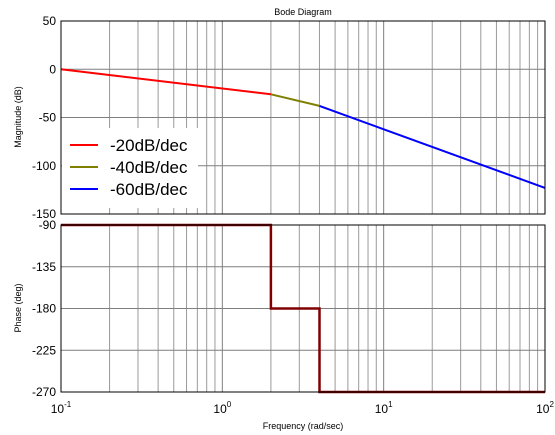 This screenshot has width=555, height=435. What do you see at coordinates (44, 392) in the screenshot?
I see `phase-ytick-label: -270` at bounding box center [44, 392].